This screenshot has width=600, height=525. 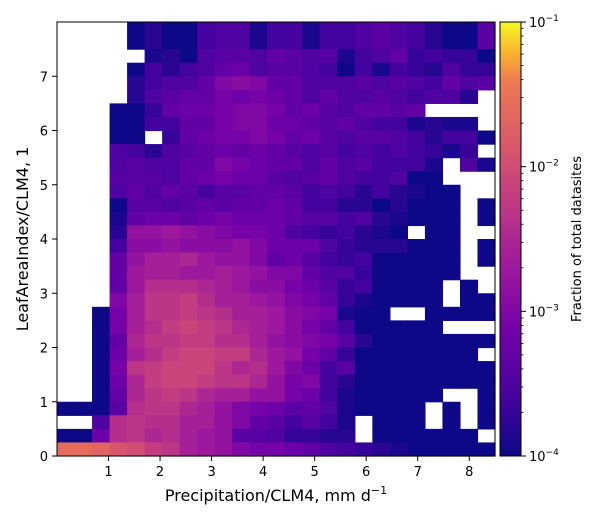 What do you see at coordinates (44, 240) in the screenshot?
I see `y-tick-label: 4` at bounding box center [44, 240].